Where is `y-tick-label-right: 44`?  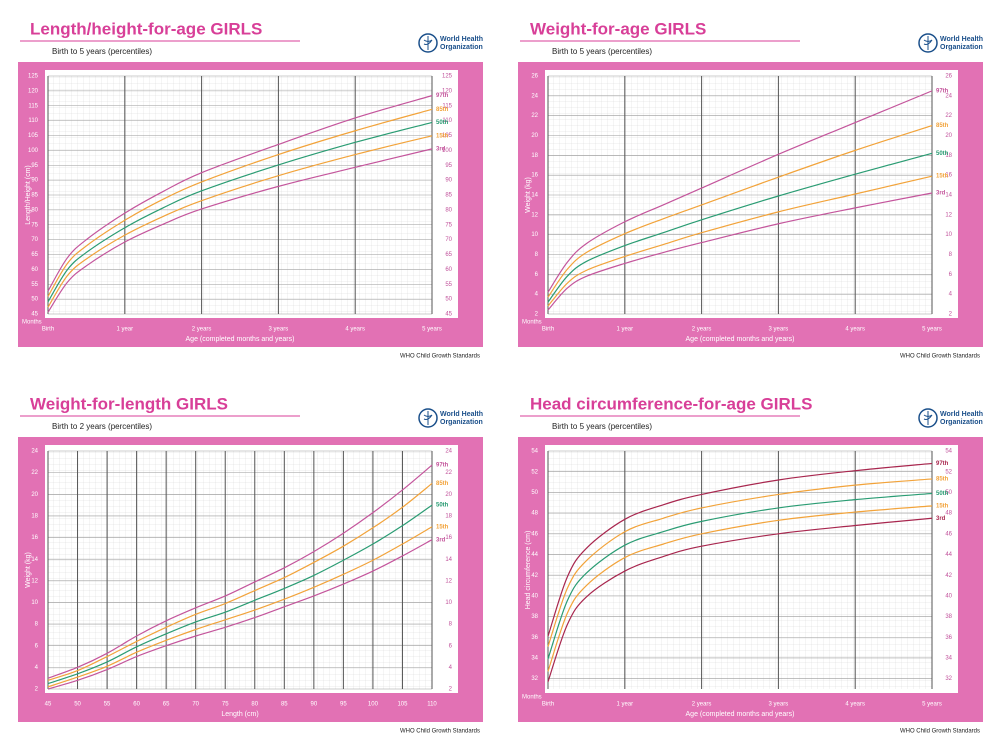
y-tick-label-right: 44 is located at coordinates (948, 555).